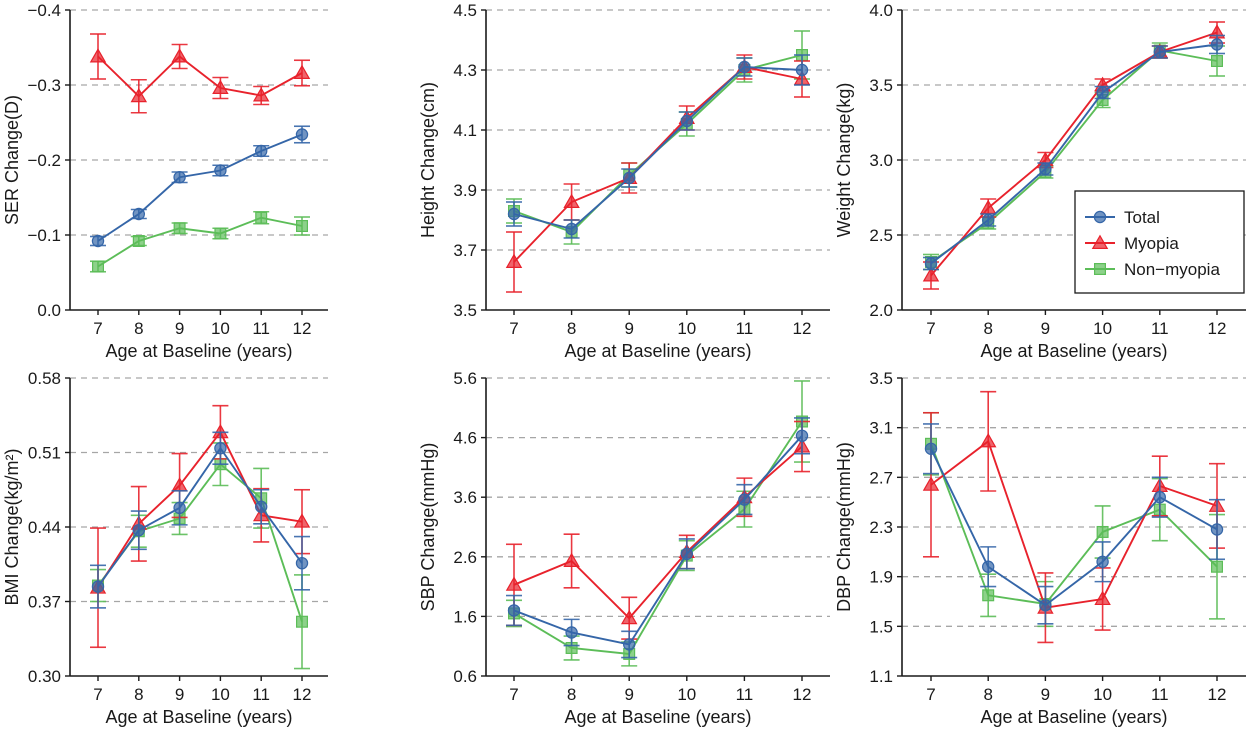 This screenshot has width=1248, height=730. I want to click on y-tick-label: 0.37, so click(44, 602).